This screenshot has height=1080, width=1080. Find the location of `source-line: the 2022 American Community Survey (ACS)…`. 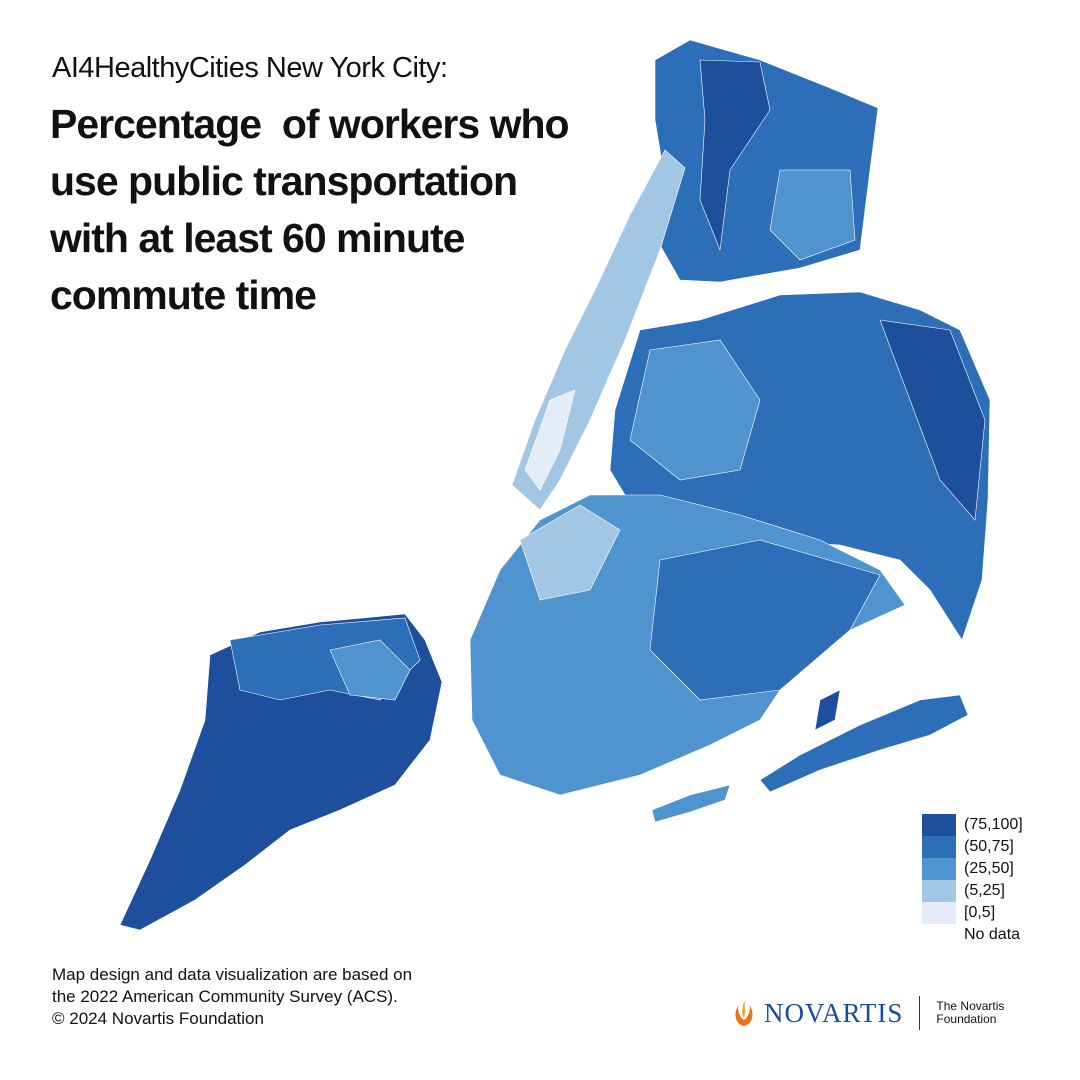

source-line: the 2022 American Community Survey (ACS)… is located at coordinates (225, 996).